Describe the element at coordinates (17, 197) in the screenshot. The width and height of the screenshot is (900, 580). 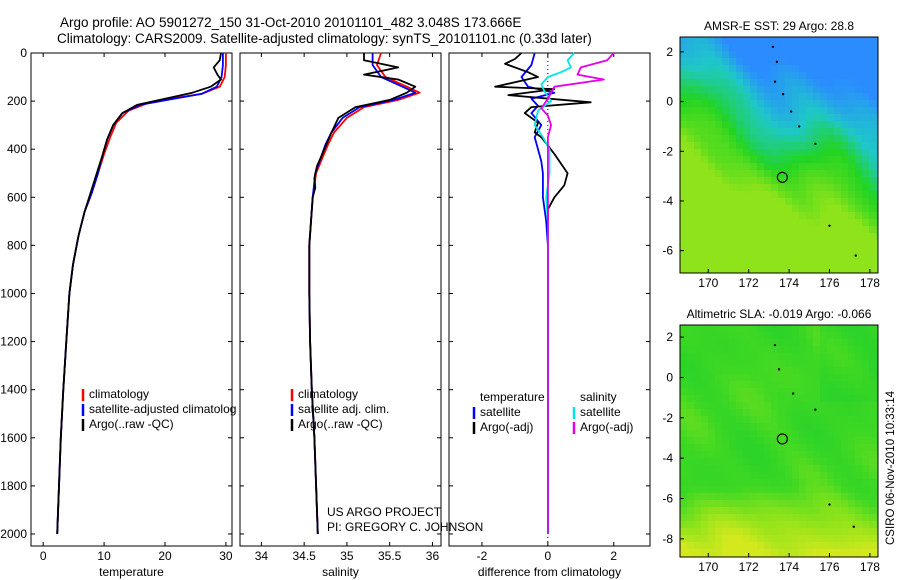
I see `depth-tick-label: 600` at that location.